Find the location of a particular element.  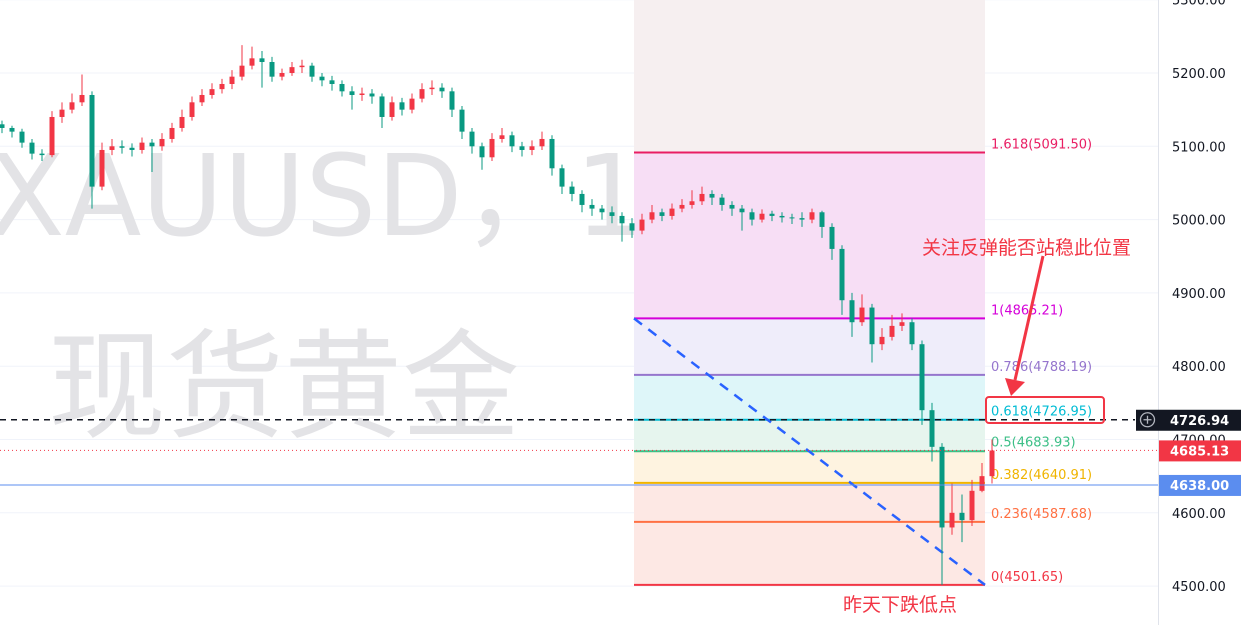

y-tick-label: 4800.00 is located at coordinates (1199, 367).